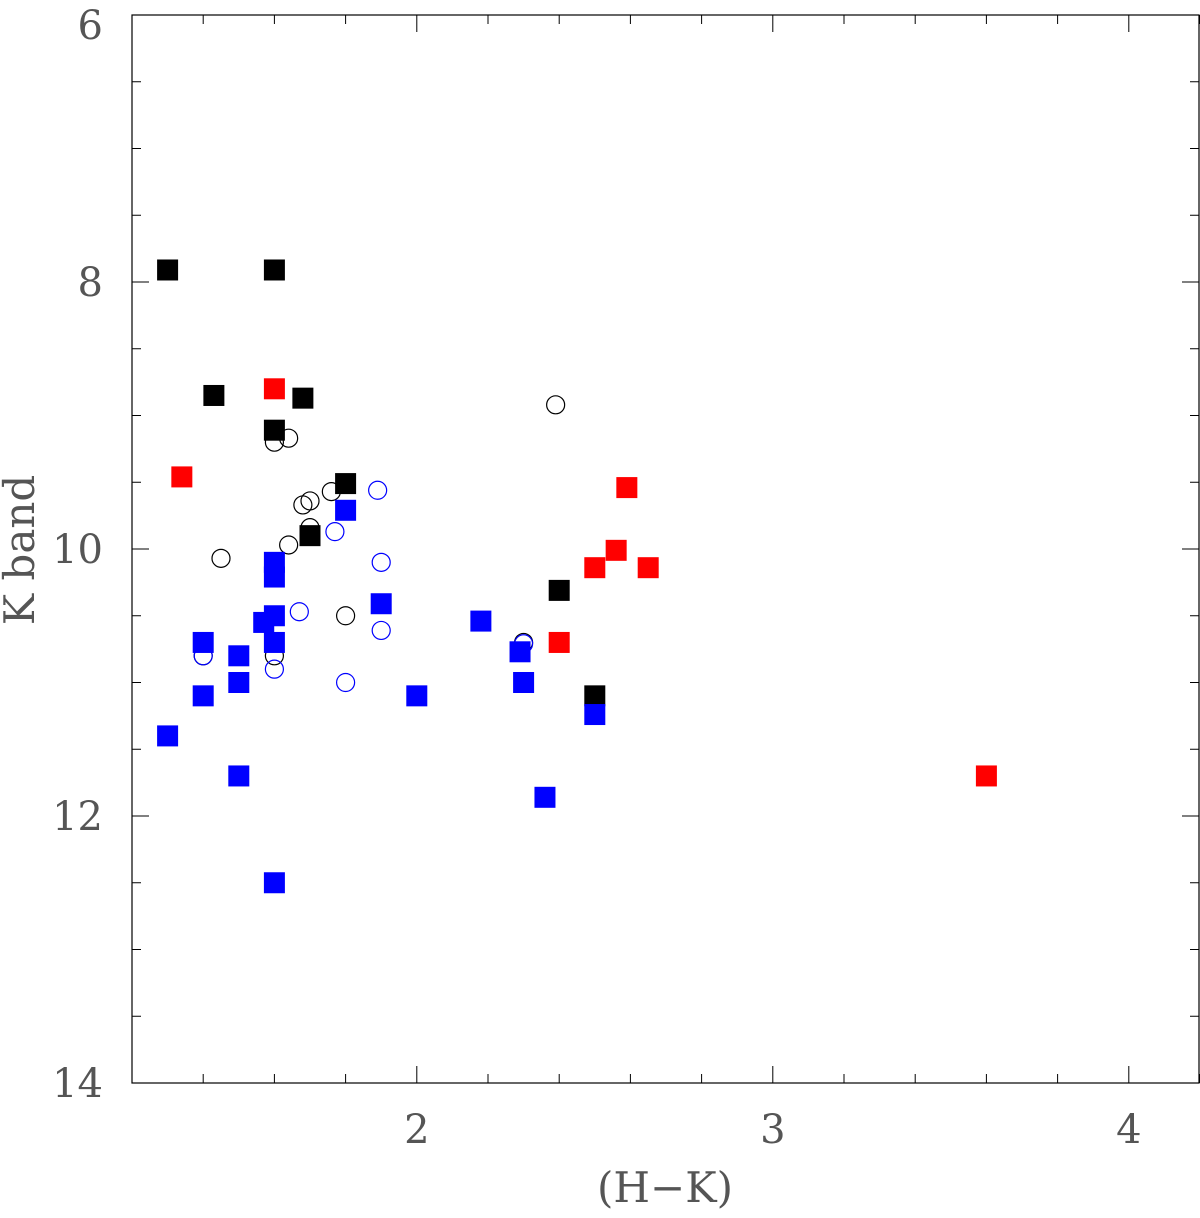 This screenshot has height=1218, width=1200. What do you see at coordinates (416, 1130) in the screenshot?
I see `x-tick-label: 2` at bounding box center [416, 1130].